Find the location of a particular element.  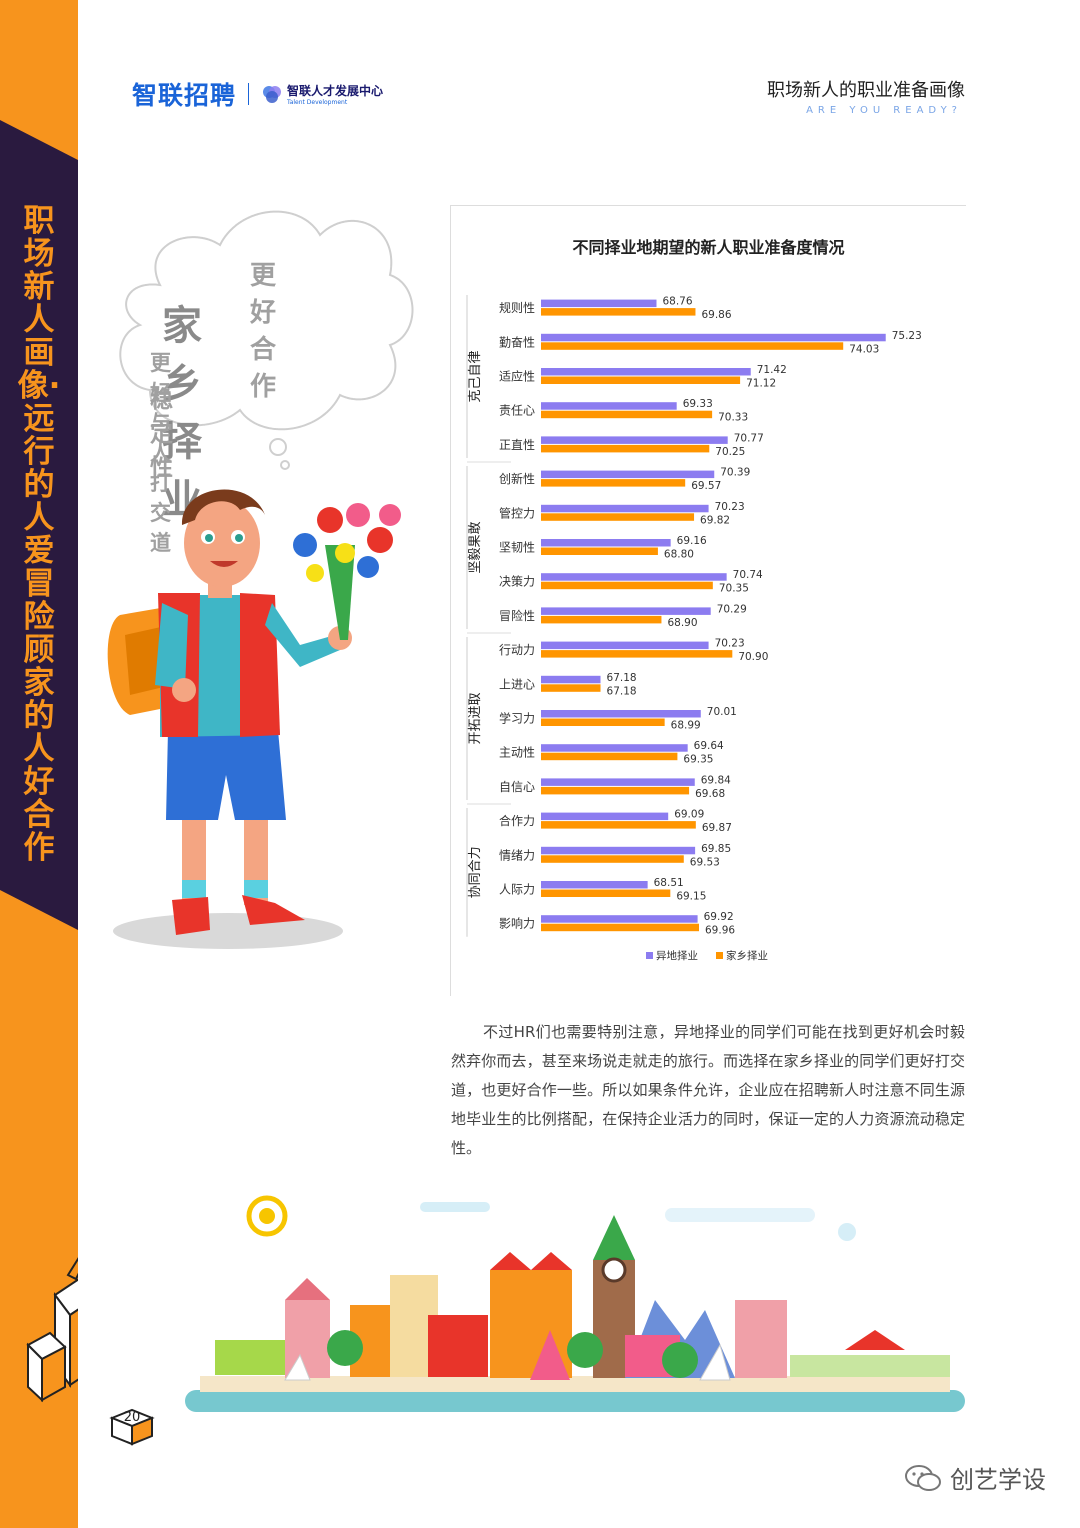

cloud-line-4: 稳定性 is located at coordinates (161, 434).